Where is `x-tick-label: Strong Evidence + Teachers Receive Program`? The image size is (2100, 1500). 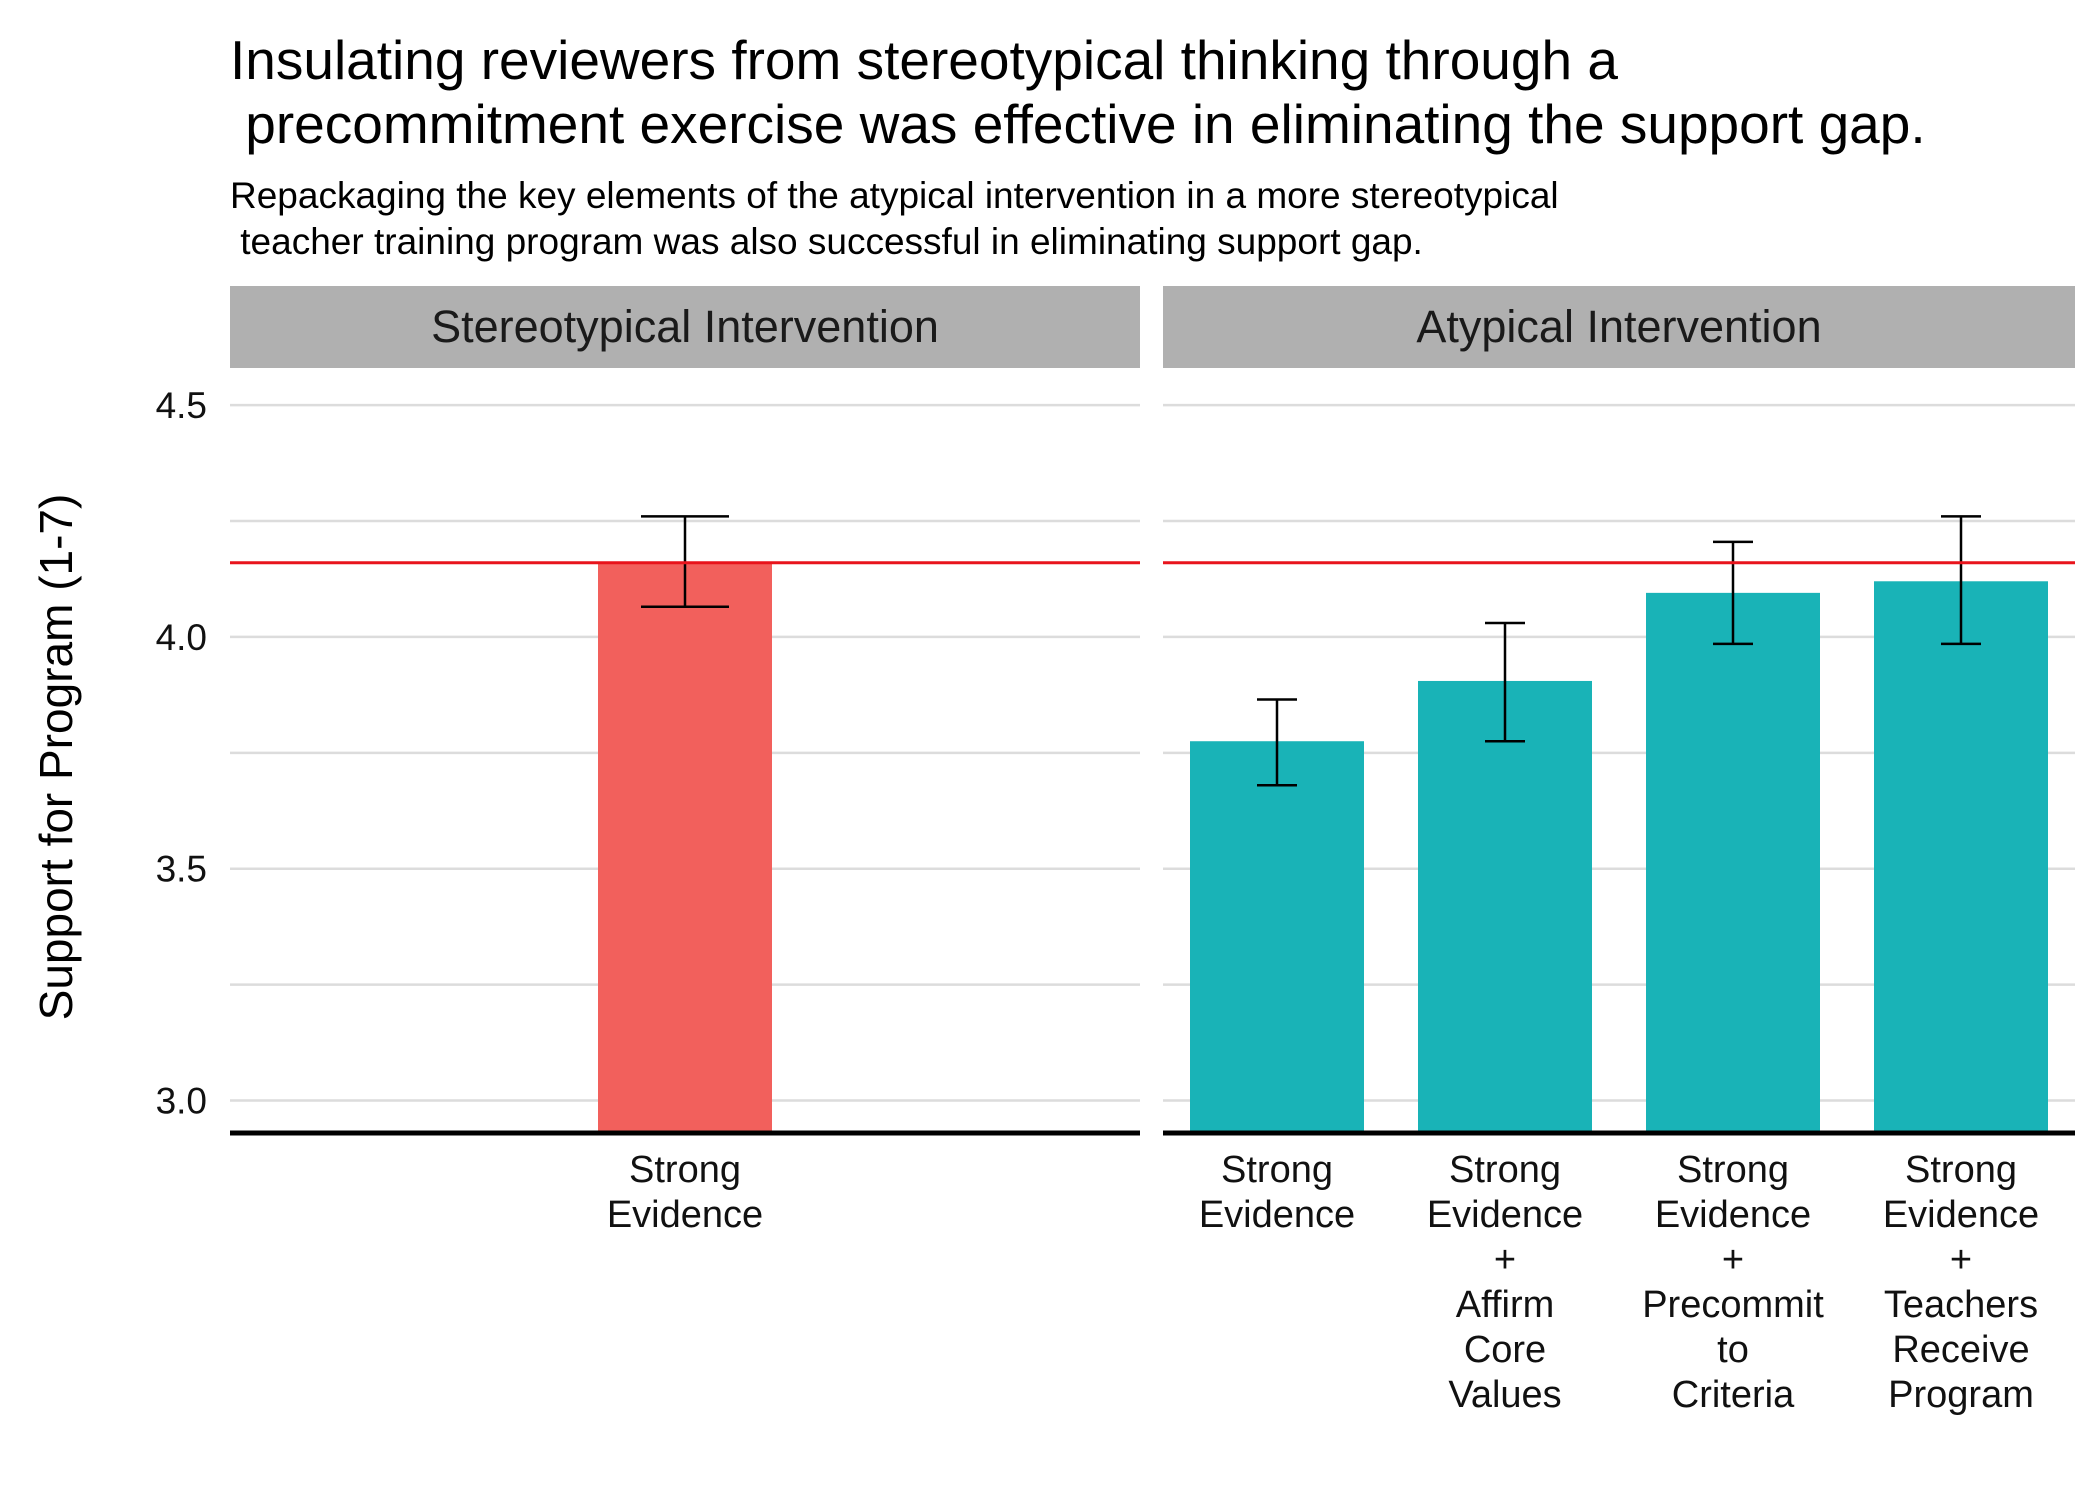 x-tick-label: Strong Evidence + Teachers Receive Program is located at coordinates (1961, 1282).